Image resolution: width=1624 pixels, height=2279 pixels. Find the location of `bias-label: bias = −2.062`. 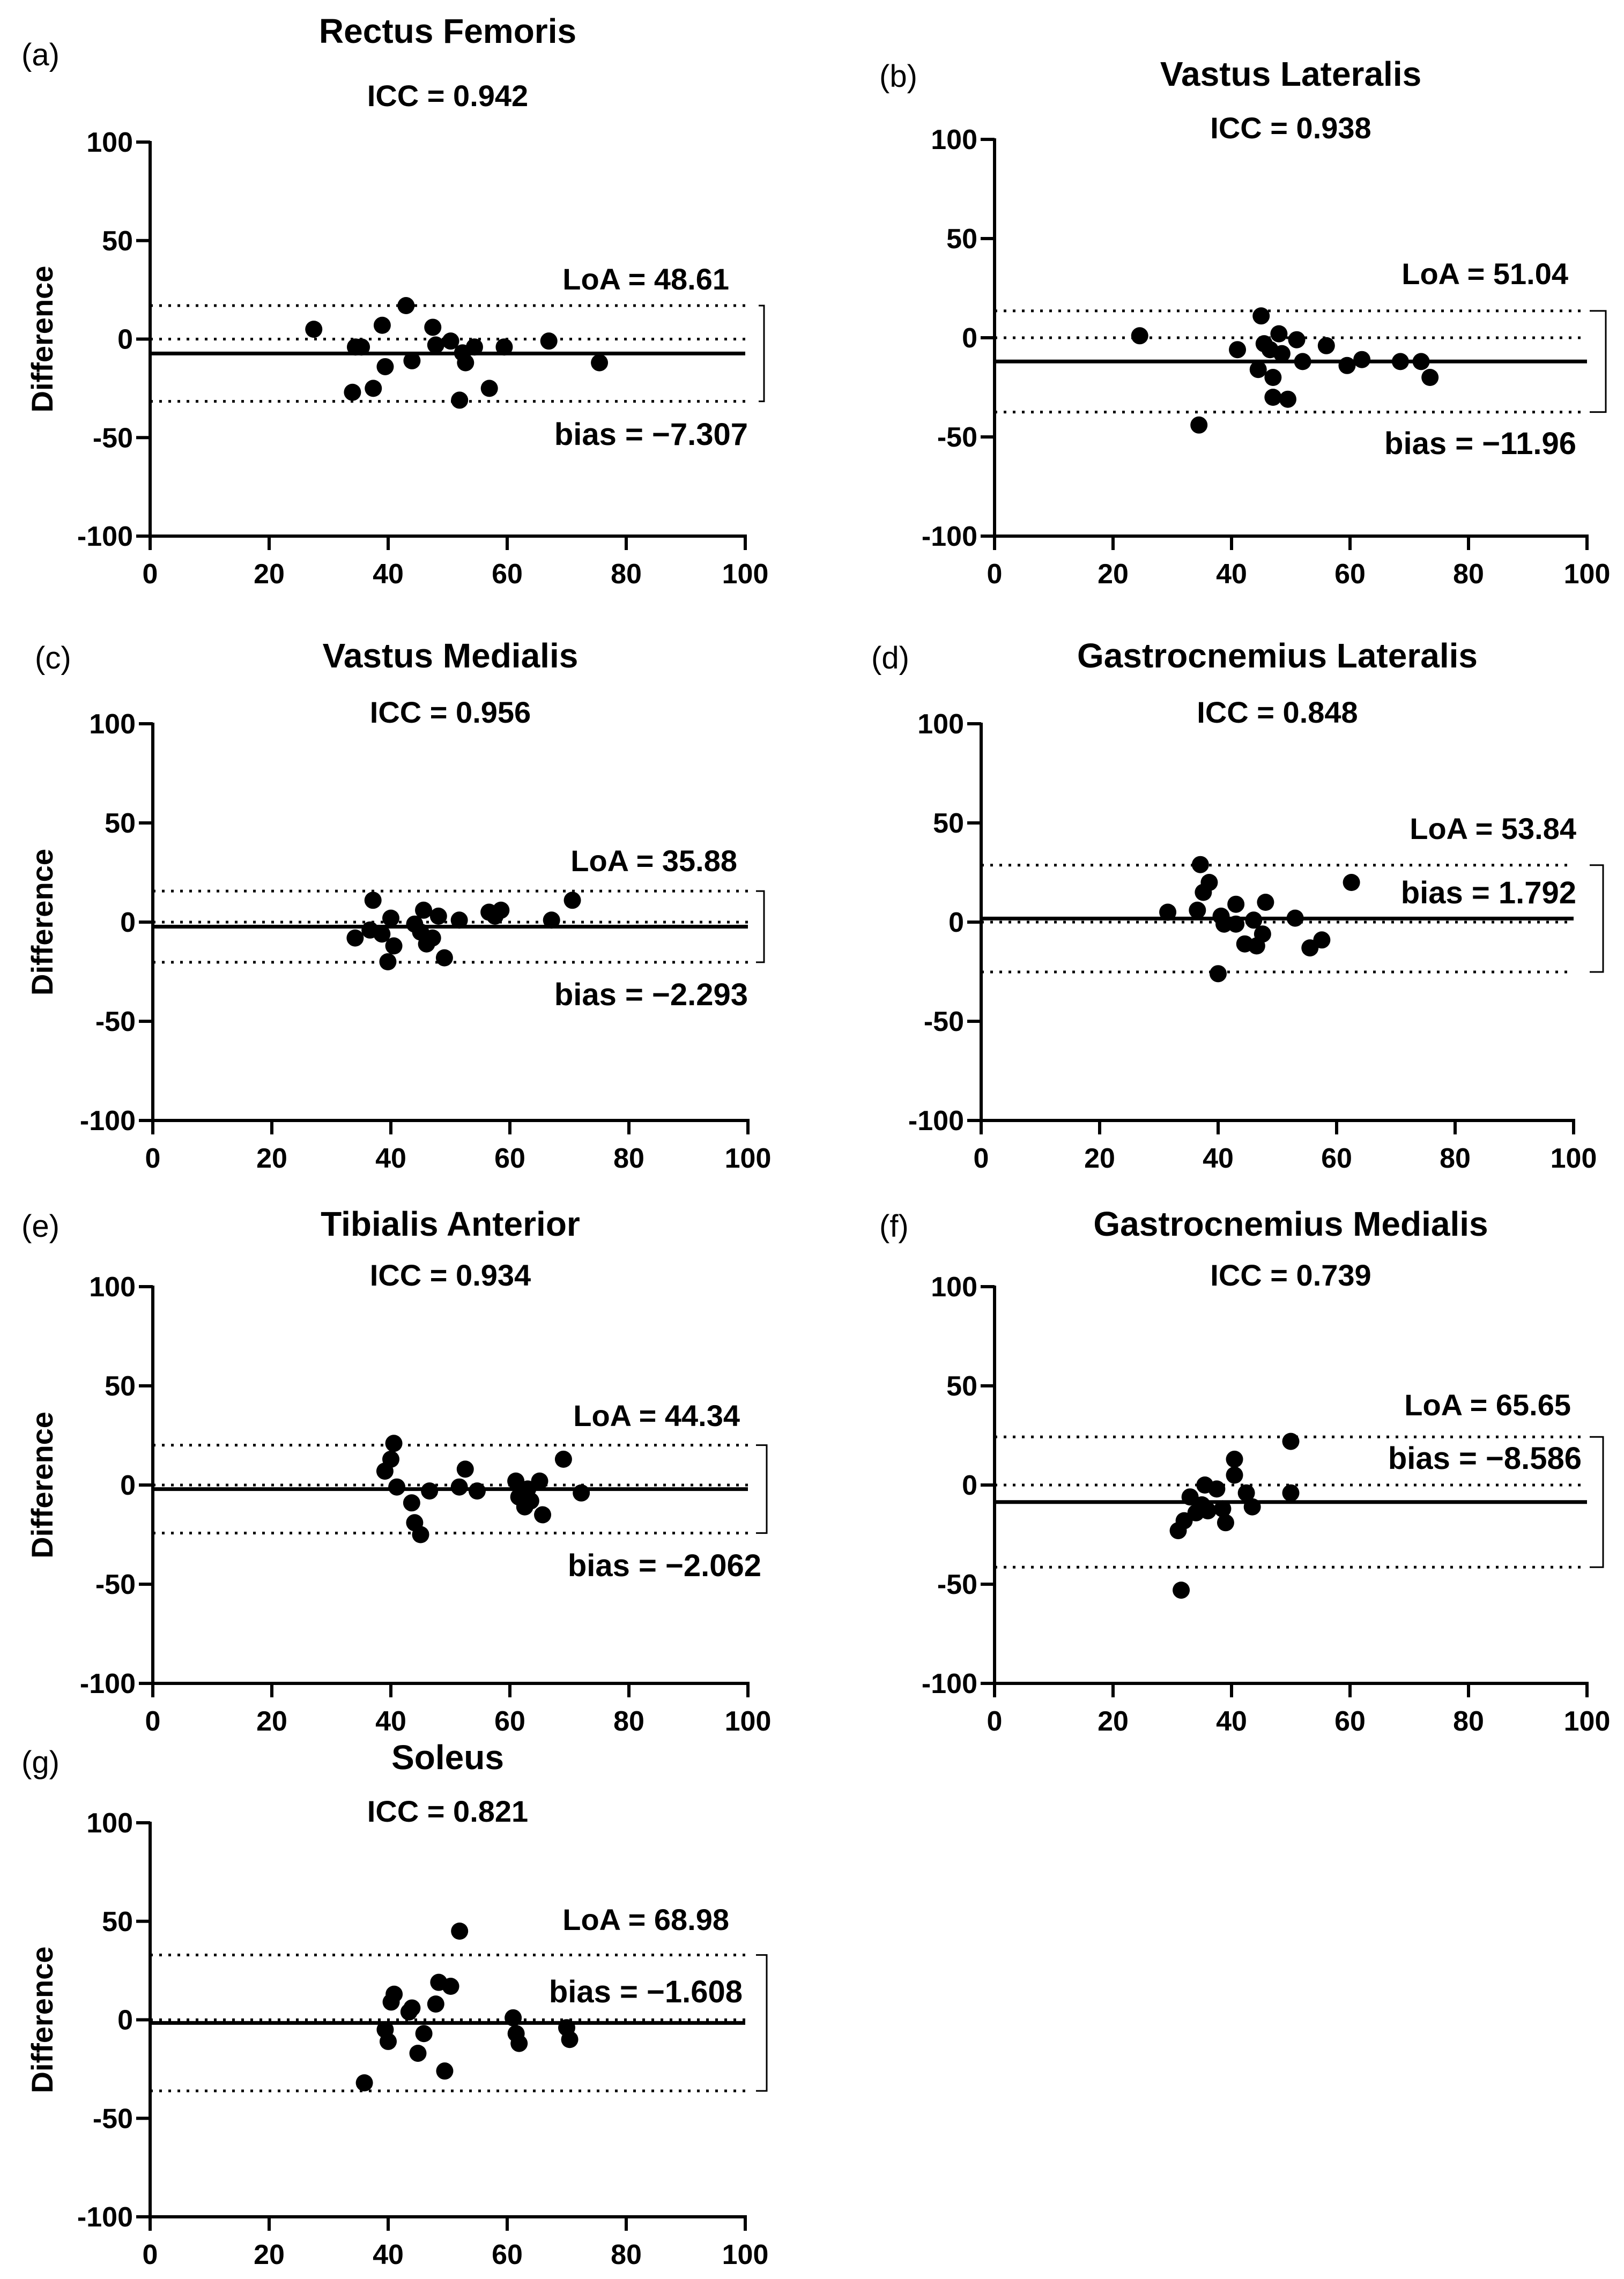

bias-label: bias = −2.062 is located at coordinates (664, 1565).